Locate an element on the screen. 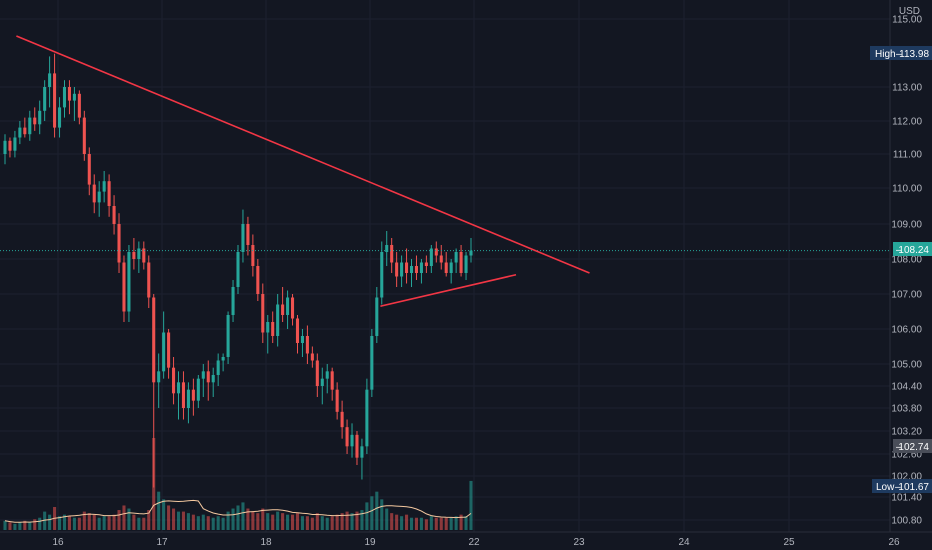 This screenshot has height=550, width=932. marker-price-tag: – 102.74 is located at coordinates (912, 446).